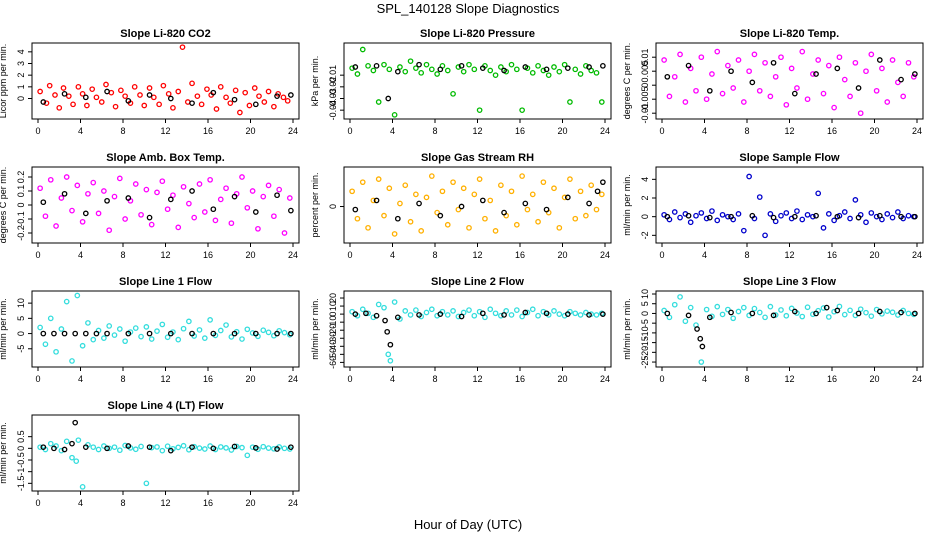 The height and width of the screenshot is (540, 936). Describe the element at coordinates (208, 255) in the screenshot. I see `x-tick-label: 16` at that location.